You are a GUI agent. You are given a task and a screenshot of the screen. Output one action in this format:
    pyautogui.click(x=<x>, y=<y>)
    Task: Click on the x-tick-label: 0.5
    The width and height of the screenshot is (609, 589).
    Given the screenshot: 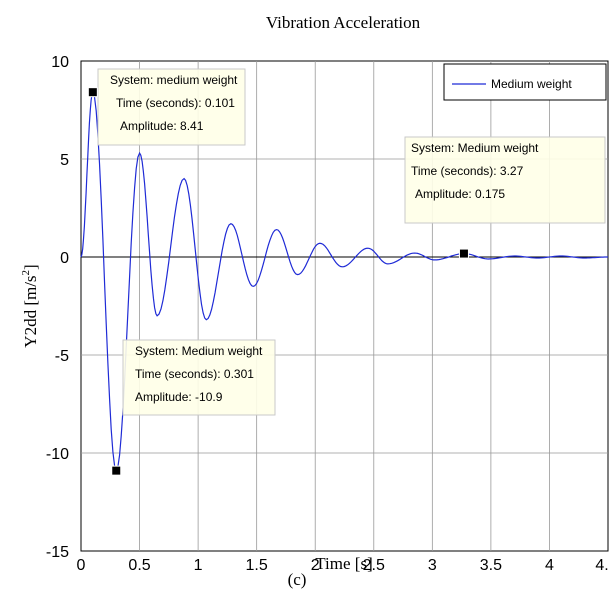 What is the action you would take?
    pyautogui.click(x=139, y=565)
    